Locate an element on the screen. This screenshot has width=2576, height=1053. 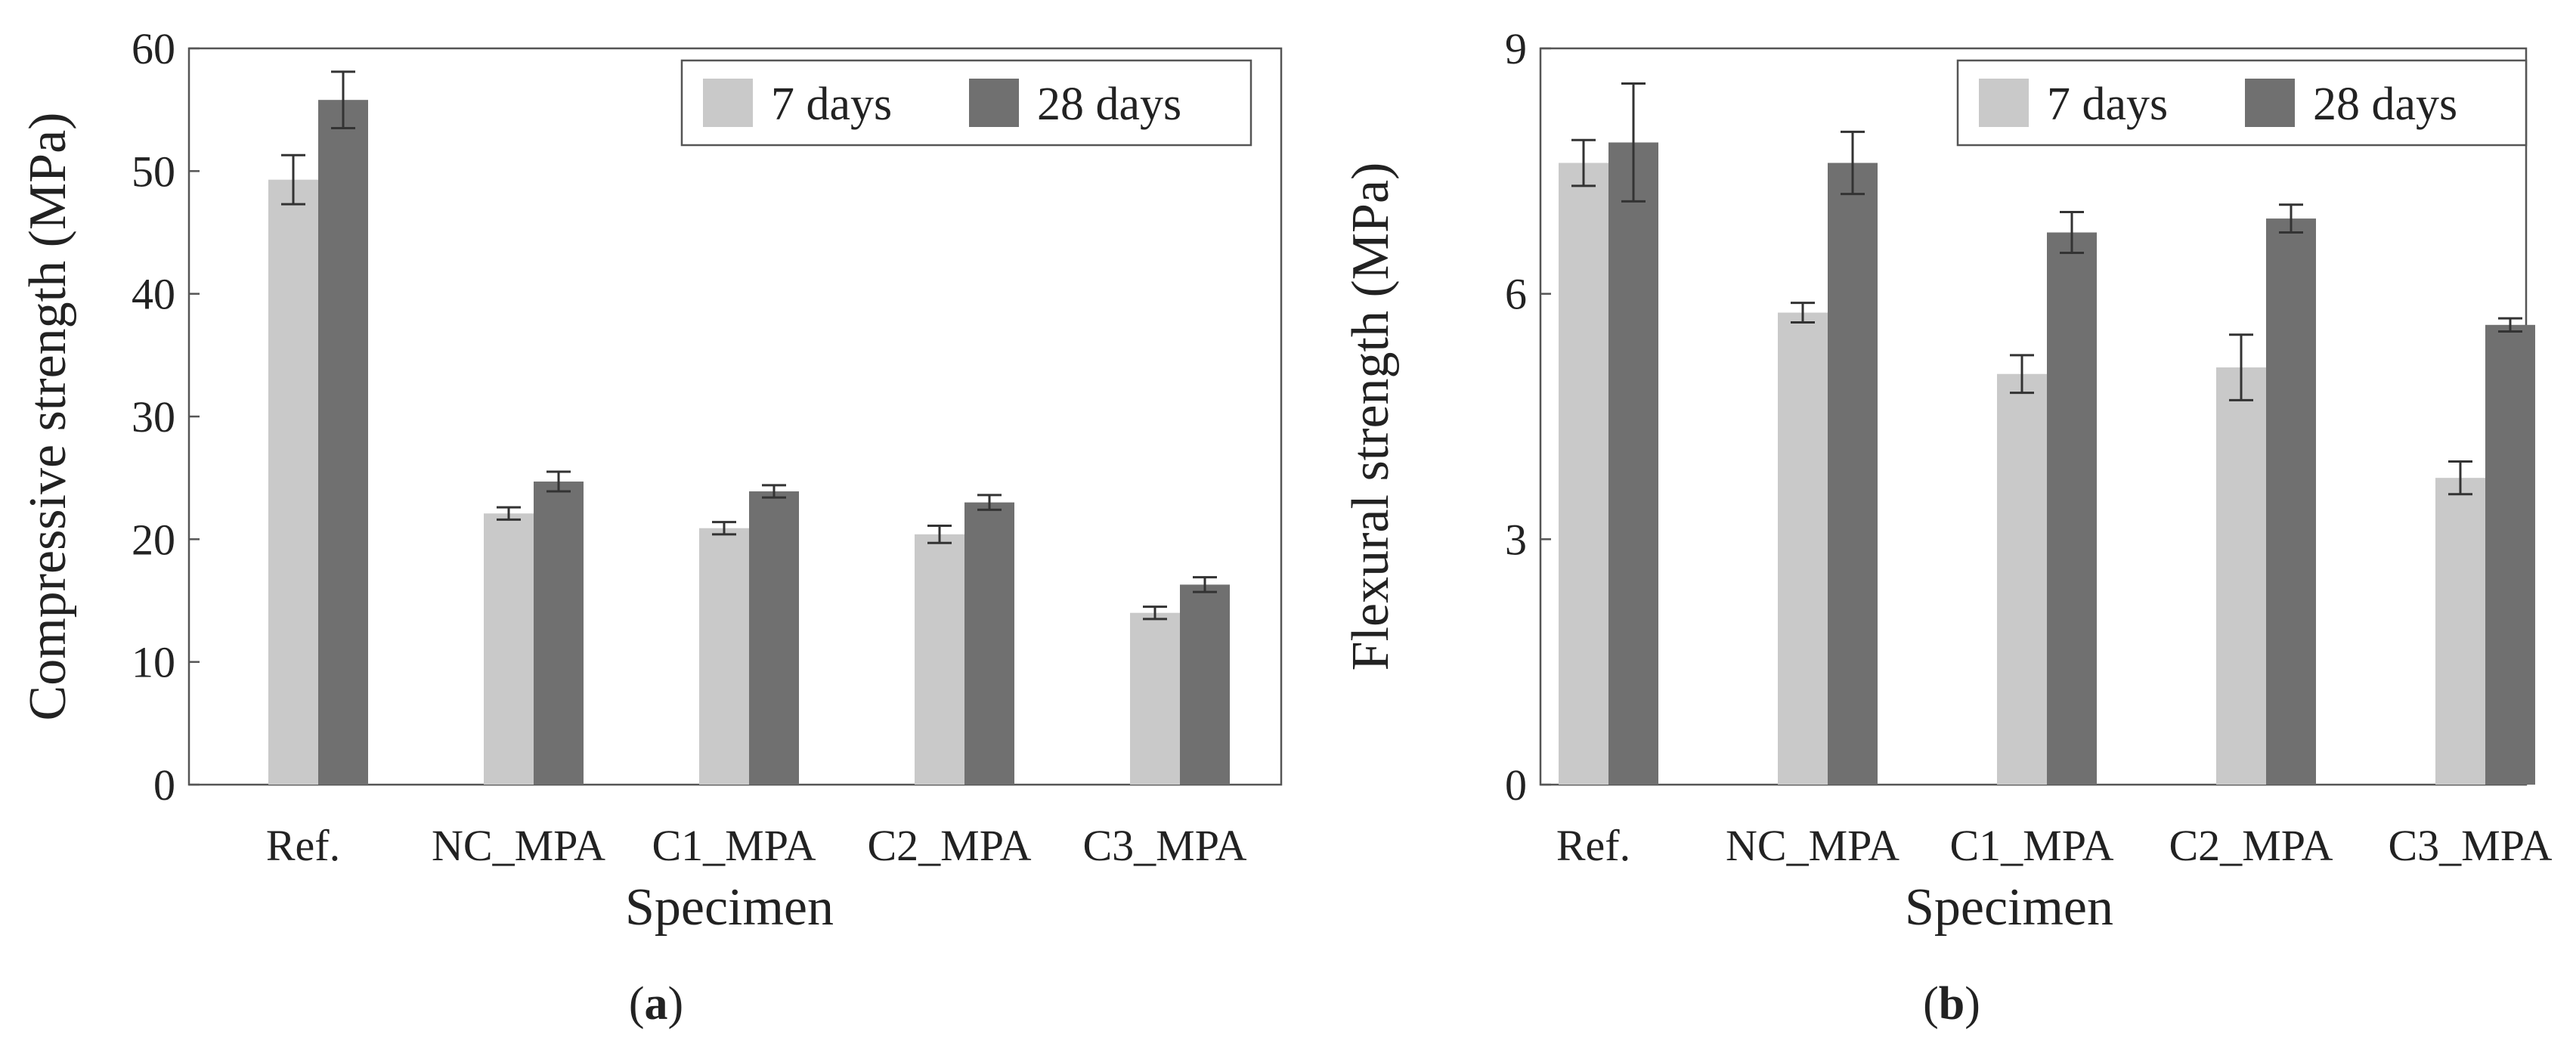
y-tick-label: 30 is located at coordinates (153, 416).